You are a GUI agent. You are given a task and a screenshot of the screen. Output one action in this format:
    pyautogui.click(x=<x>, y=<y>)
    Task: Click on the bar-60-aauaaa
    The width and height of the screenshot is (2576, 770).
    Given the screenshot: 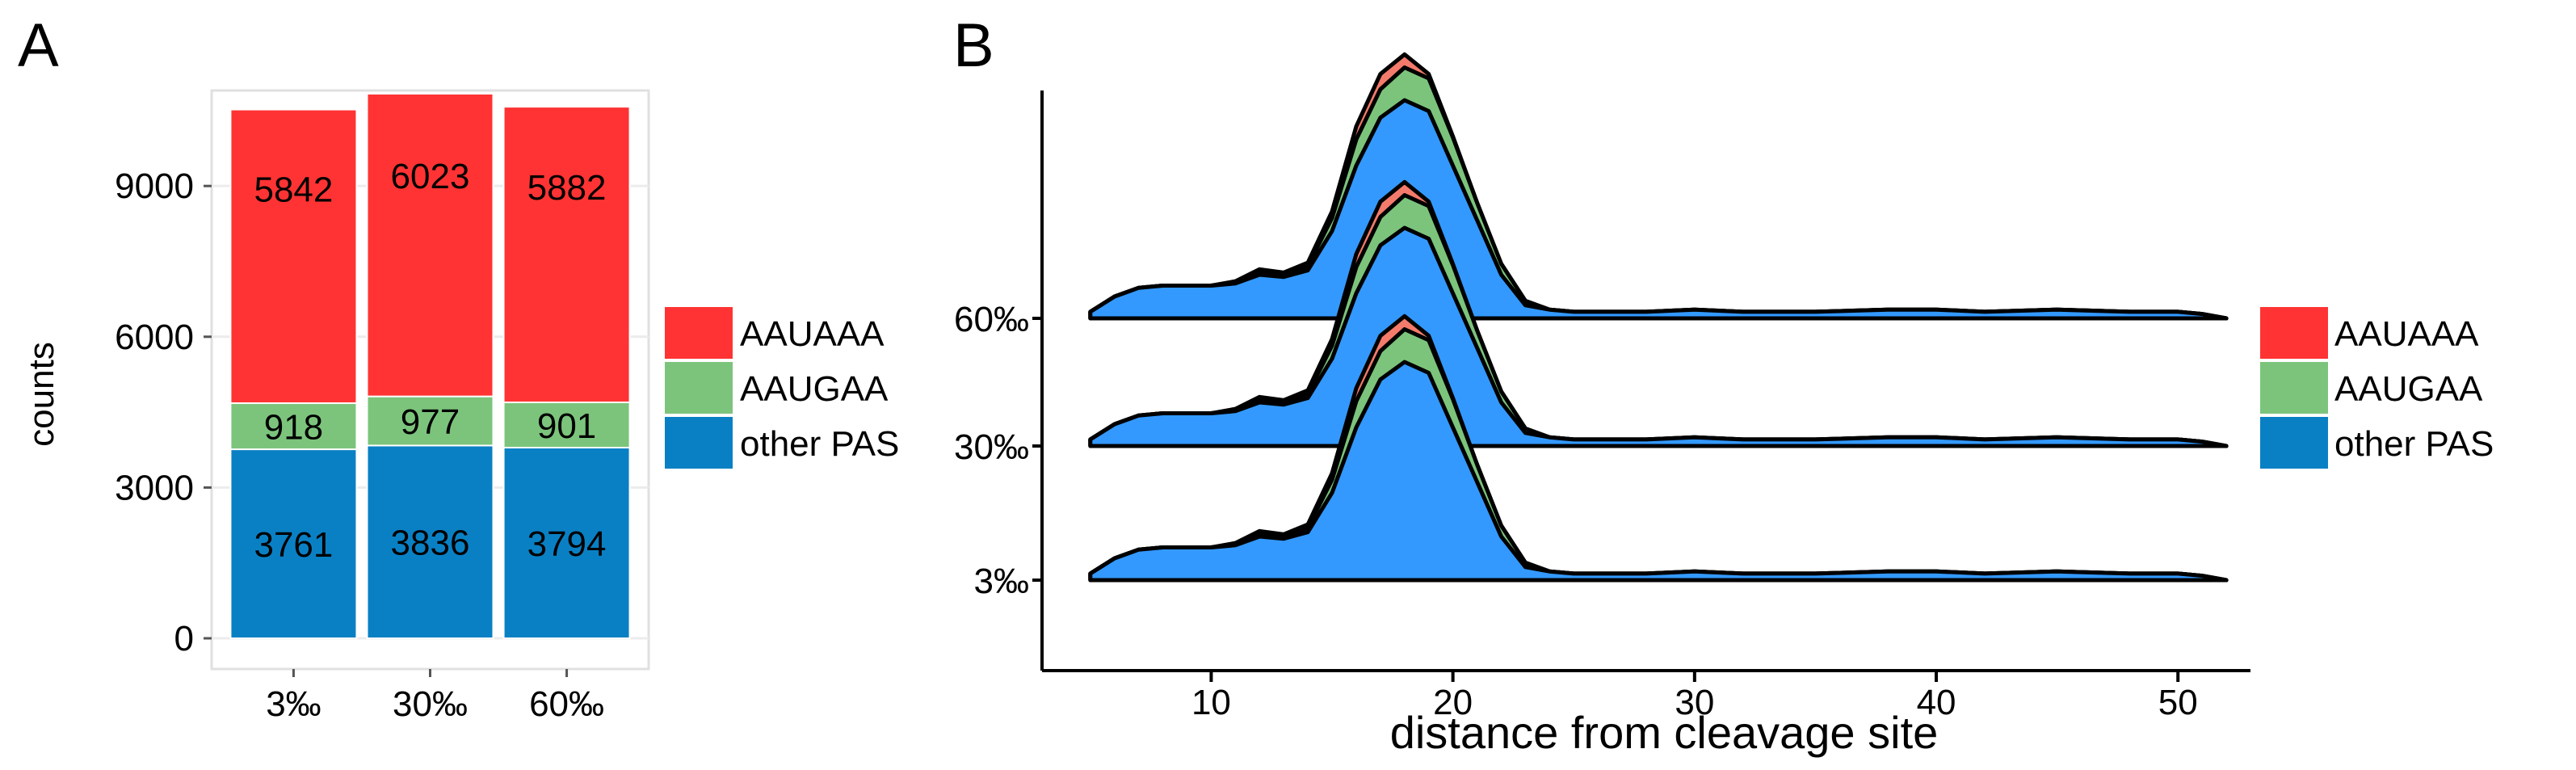 What is the action you would take?
    pyautogui.click(x=566, y=254)
    